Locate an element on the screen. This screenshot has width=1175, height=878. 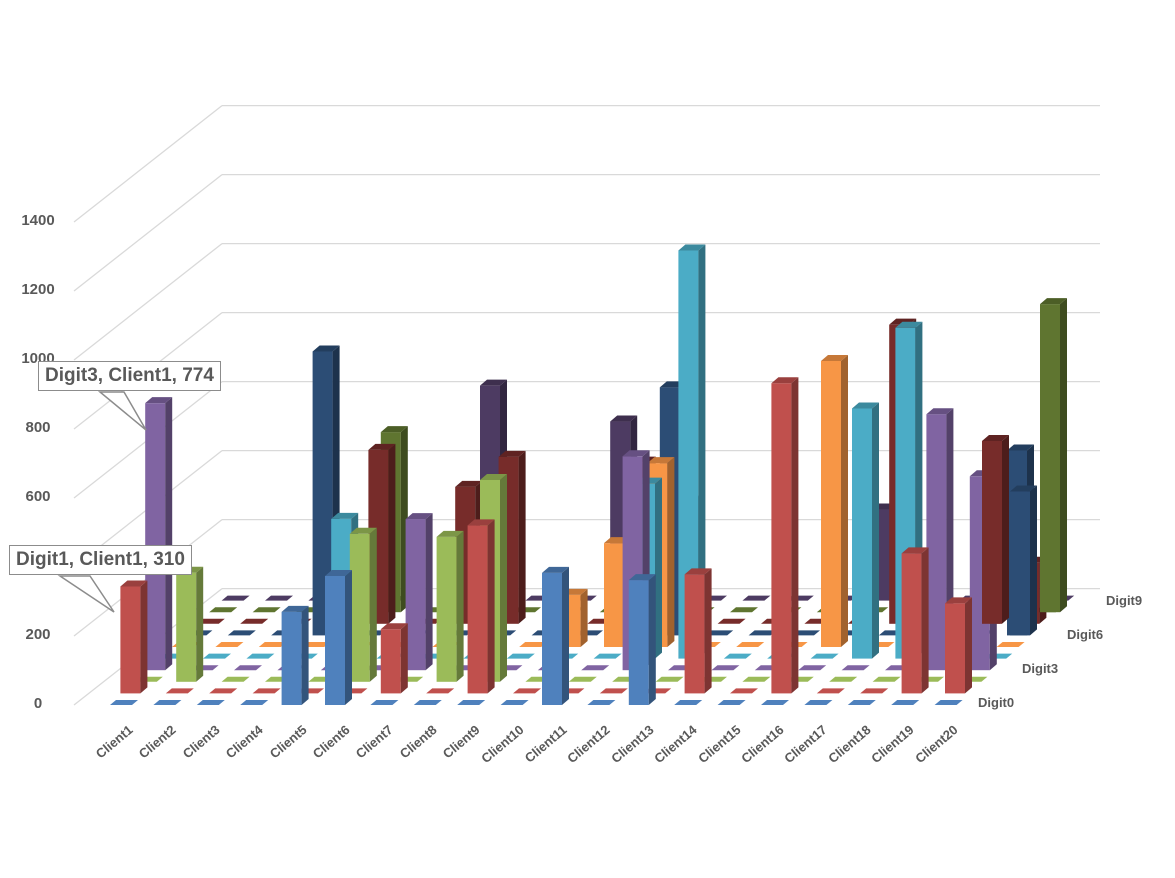
data-label-callout-digit1-client1: Digit1, Client1, 310 is located at coordinates (100, 560).